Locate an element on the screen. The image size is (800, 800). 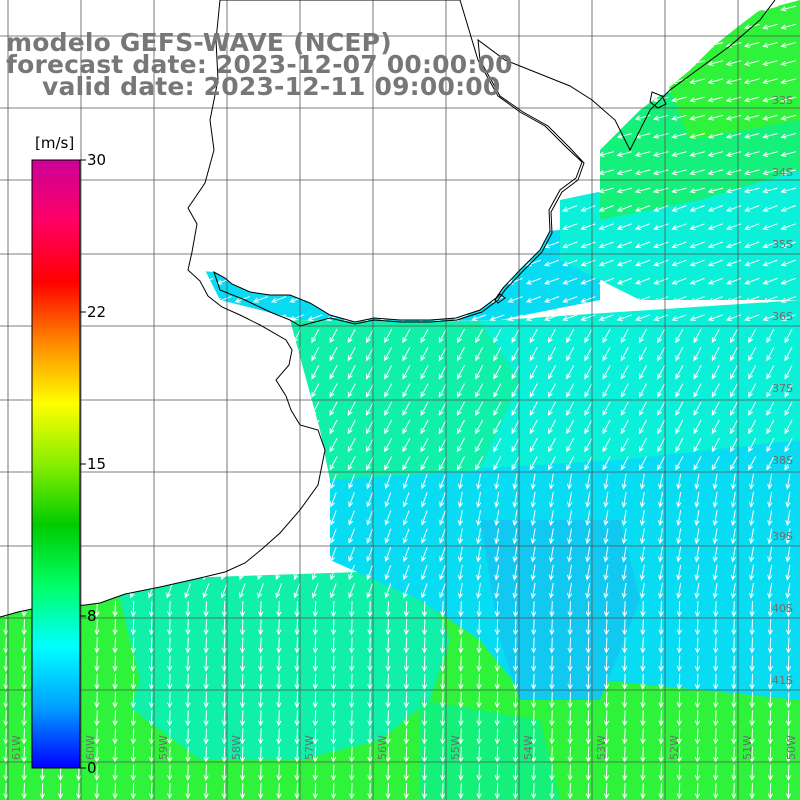
longitude-label: 54W is located at coordinates (528, 747).